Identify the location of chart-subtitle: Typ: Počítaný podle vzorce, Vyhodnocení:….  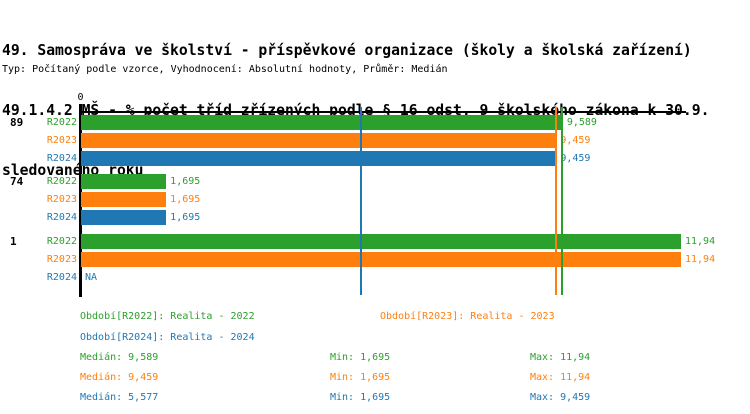
(225, 69).